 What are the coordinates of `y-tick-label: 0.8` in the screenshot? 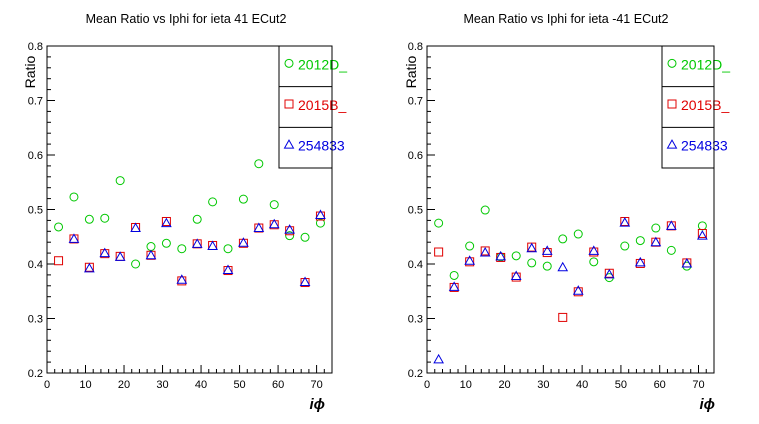 It's located at (415, 47).